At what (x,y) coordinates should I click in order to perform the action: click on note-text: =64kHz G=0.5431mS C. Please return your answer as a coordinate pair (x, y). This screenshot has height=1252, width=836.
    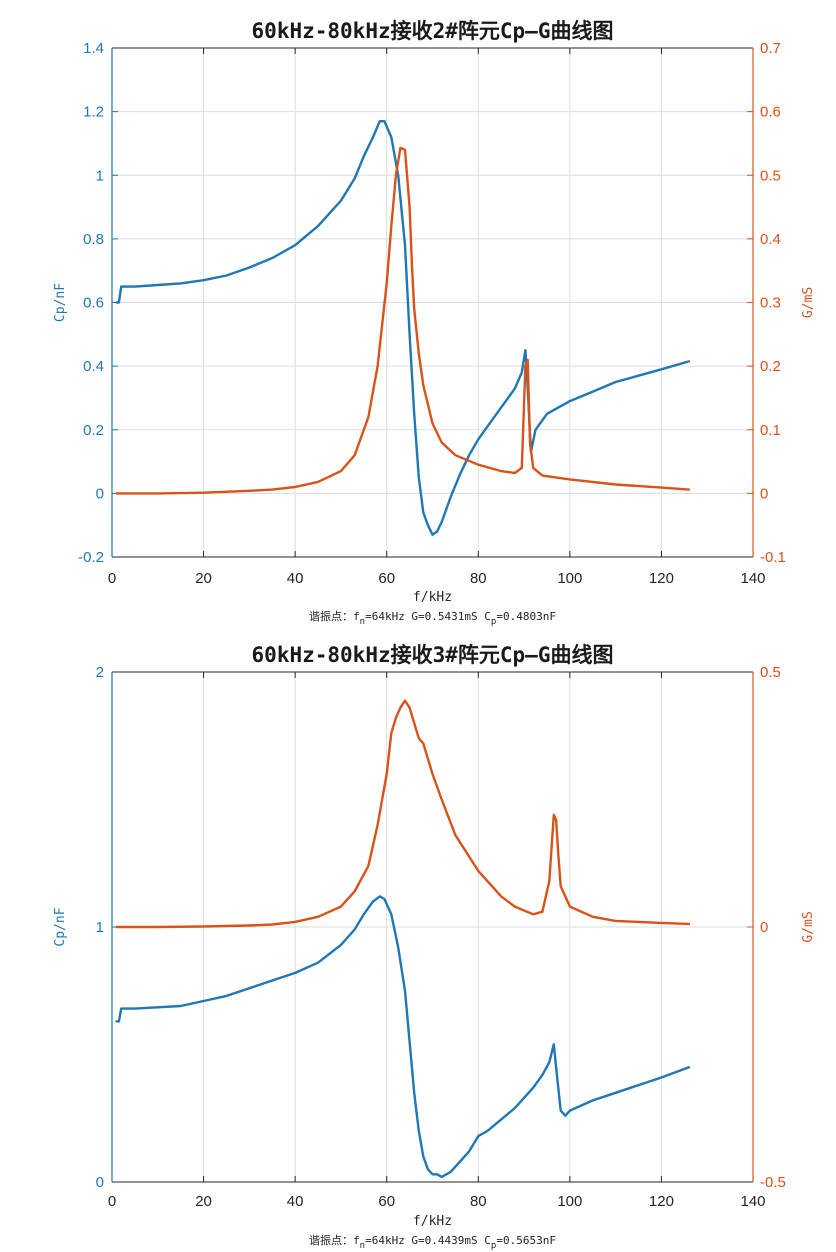
    Looking at the image, I should click on (428, 616).